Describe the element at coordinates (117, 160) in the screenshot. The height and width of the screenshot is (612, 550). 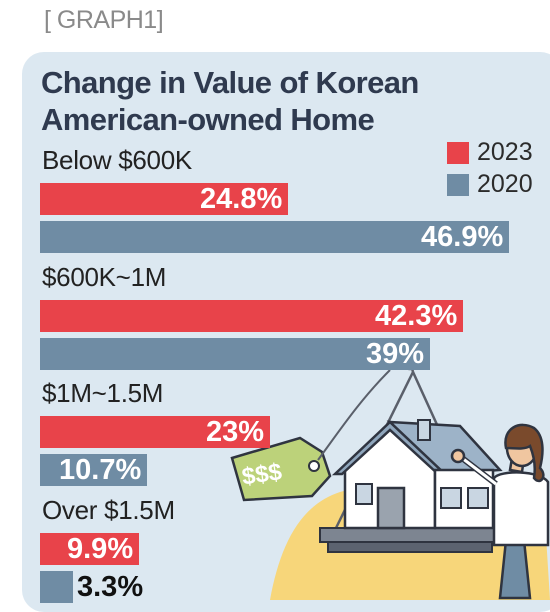
I see `category-label: Below $600K` at that location.